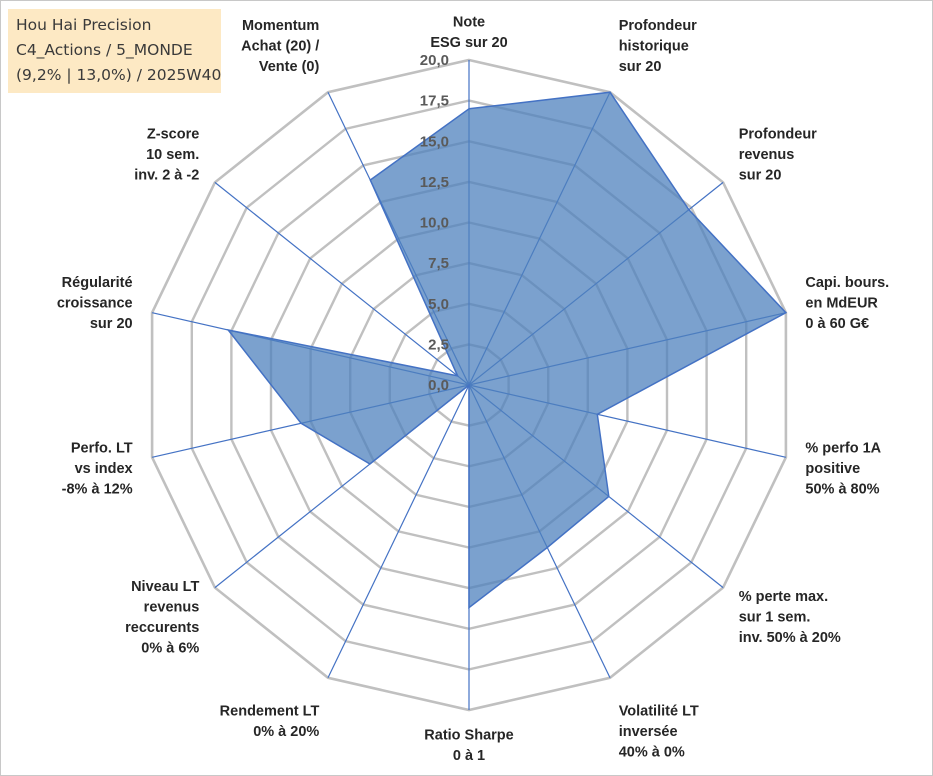 The width and height of the screenshot is (933, 776). I want to click on axis-label: inv. 2 à -2, so click(166, 175).